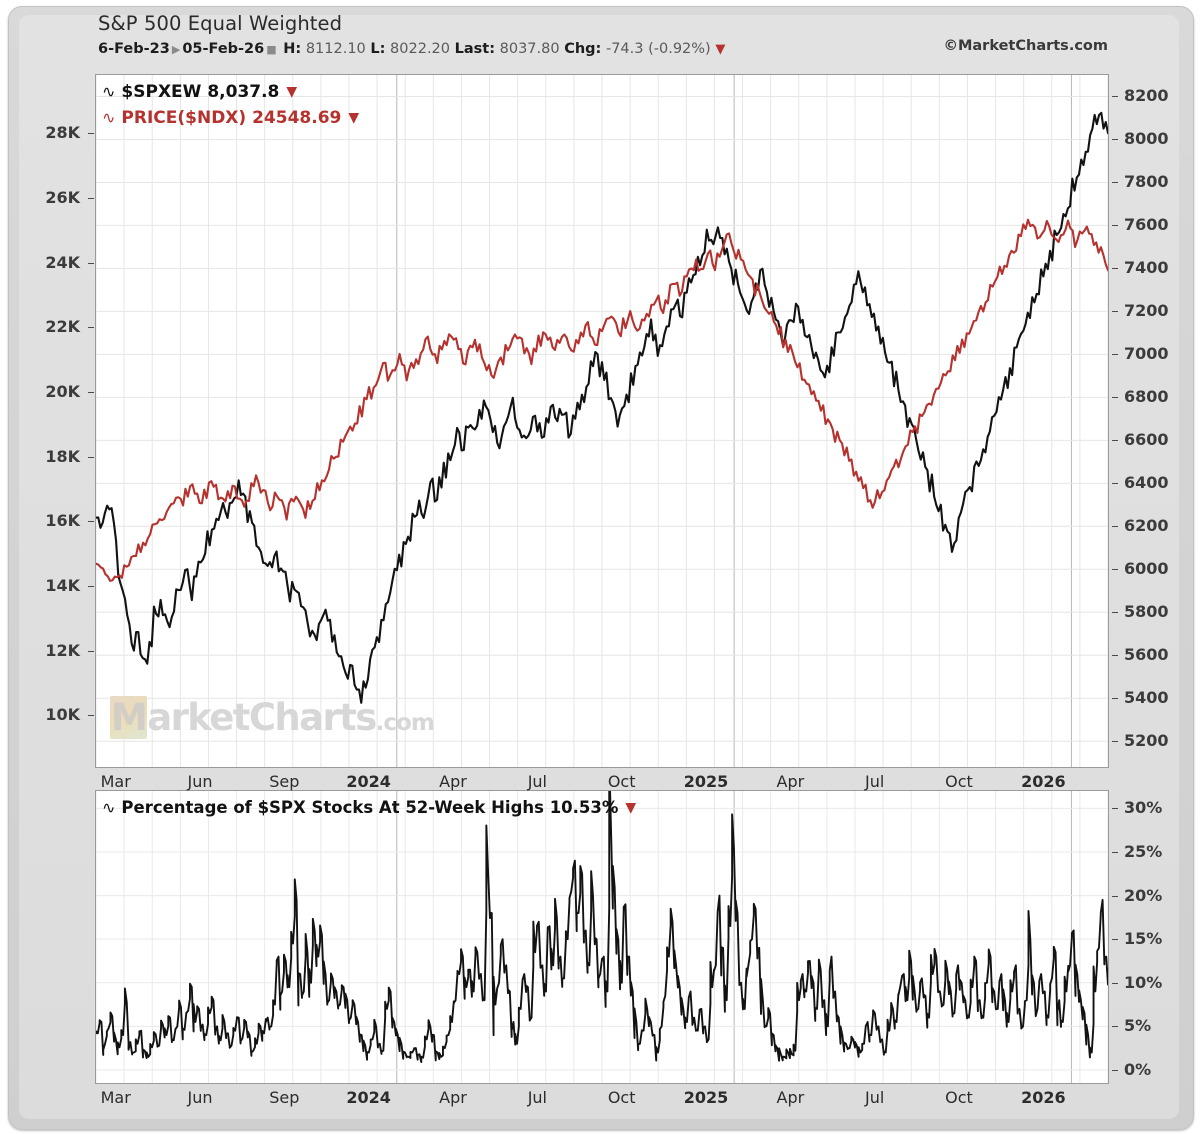 This screenshot has height=1134, width=1200. What do you see at coordinates (62, 262) in the screenshot?
I see `left-axis-label-24000: 24K` at bounding box center [62, 262].